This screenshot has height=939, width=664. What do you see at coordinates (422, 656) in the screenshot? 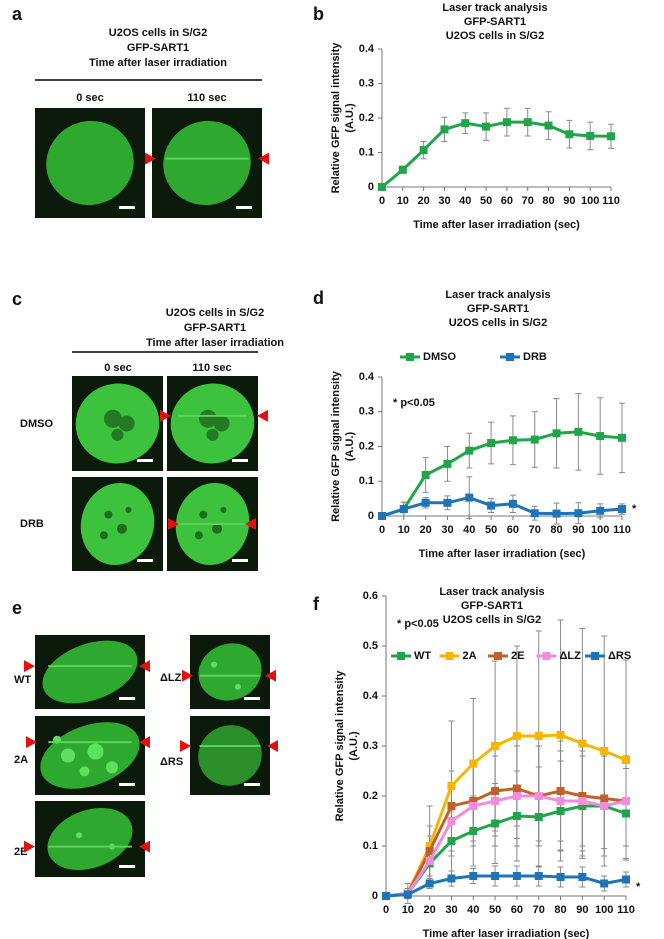
I see `legend-label: WT` at bounding box center [422, 656].